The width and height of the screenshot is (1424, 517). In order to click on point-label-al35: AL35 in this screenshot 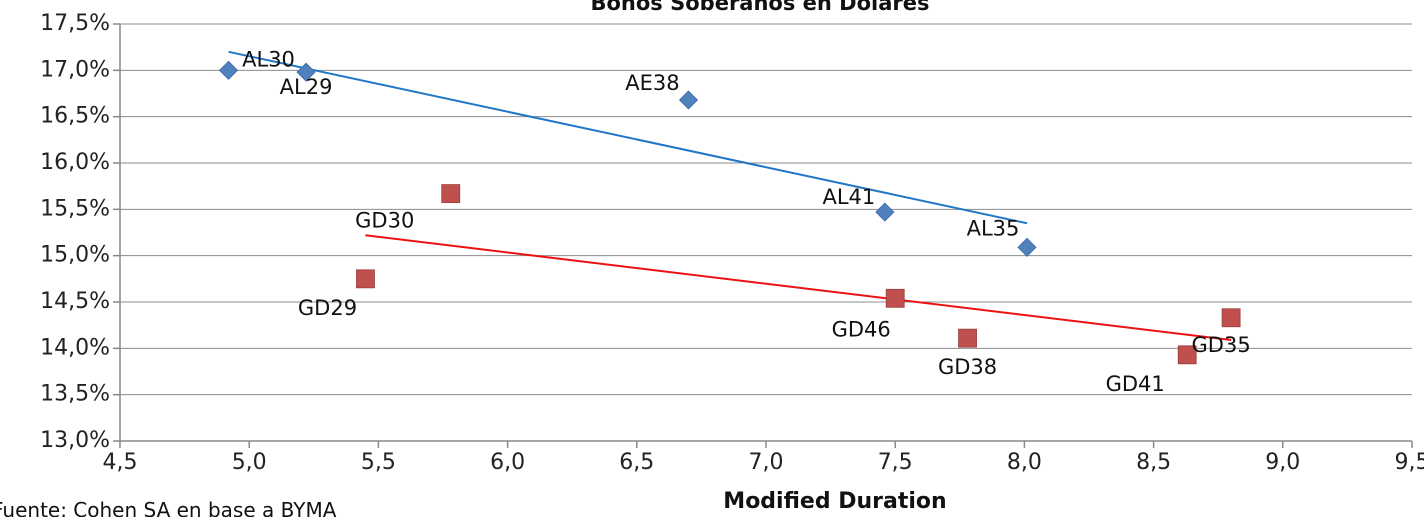, I will do `click(993, 228)`.